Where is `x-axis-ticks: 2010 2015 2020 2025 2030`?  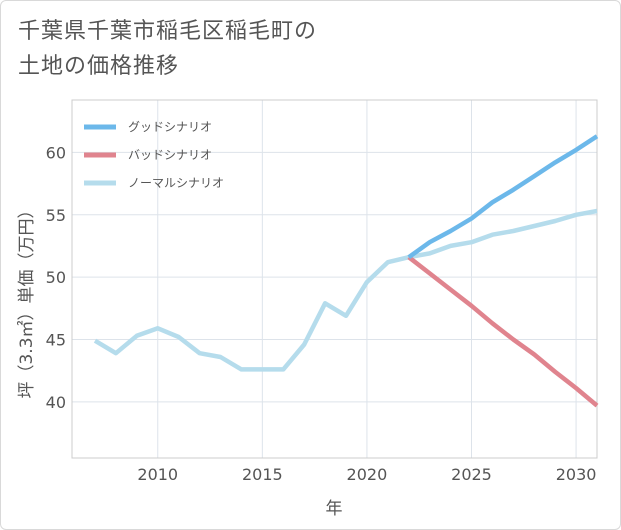 x-axis-ticks: 2010 2015 2020 2025 2030 is located at coordinates (366, 474).